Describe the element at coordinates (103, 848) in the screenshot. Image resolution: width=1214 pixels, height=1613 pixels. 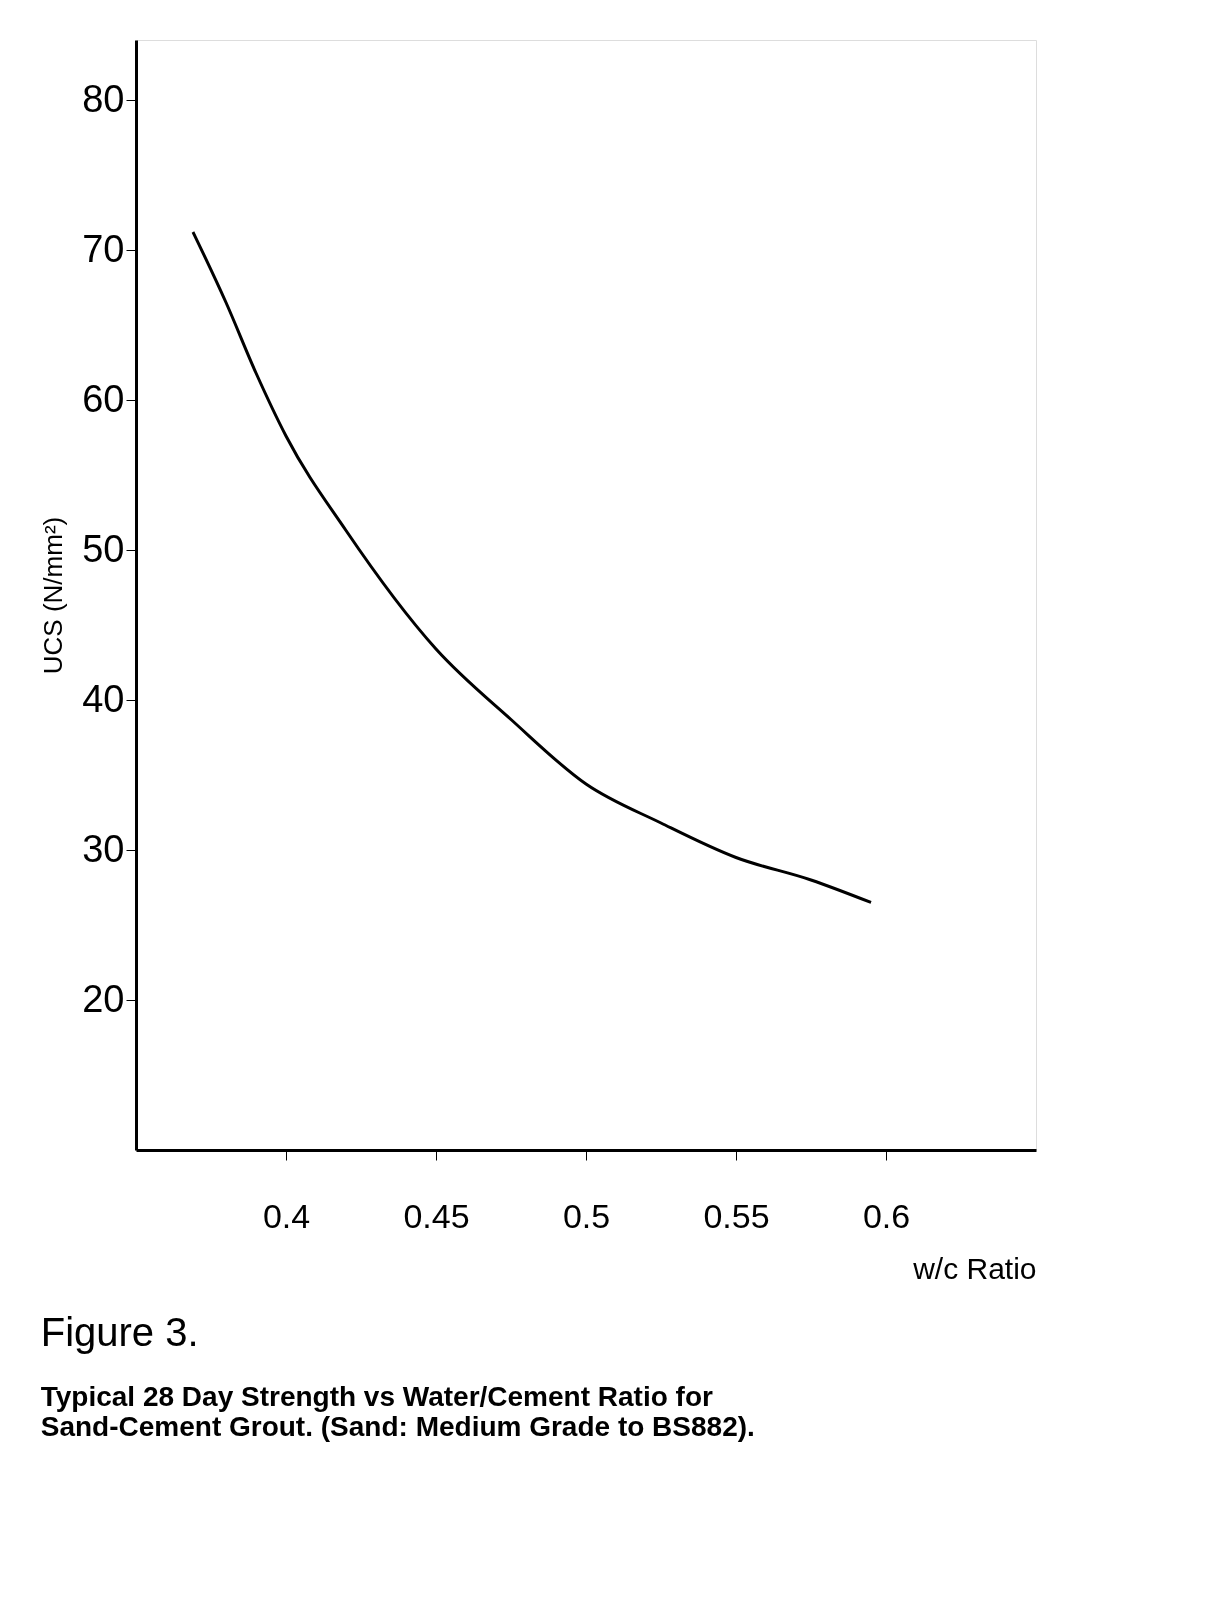
I see `y-tick-label: 30` at that location.